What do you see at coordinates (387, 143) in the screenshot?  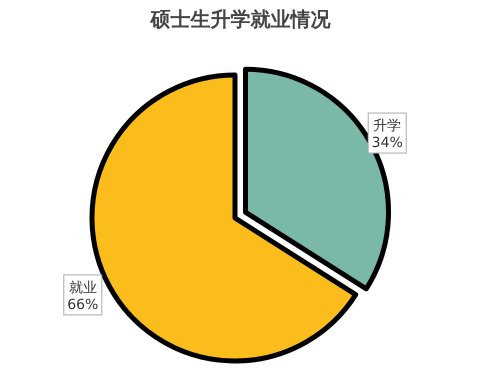 I see `data-label: 34%` at bounding box center [387, 143].